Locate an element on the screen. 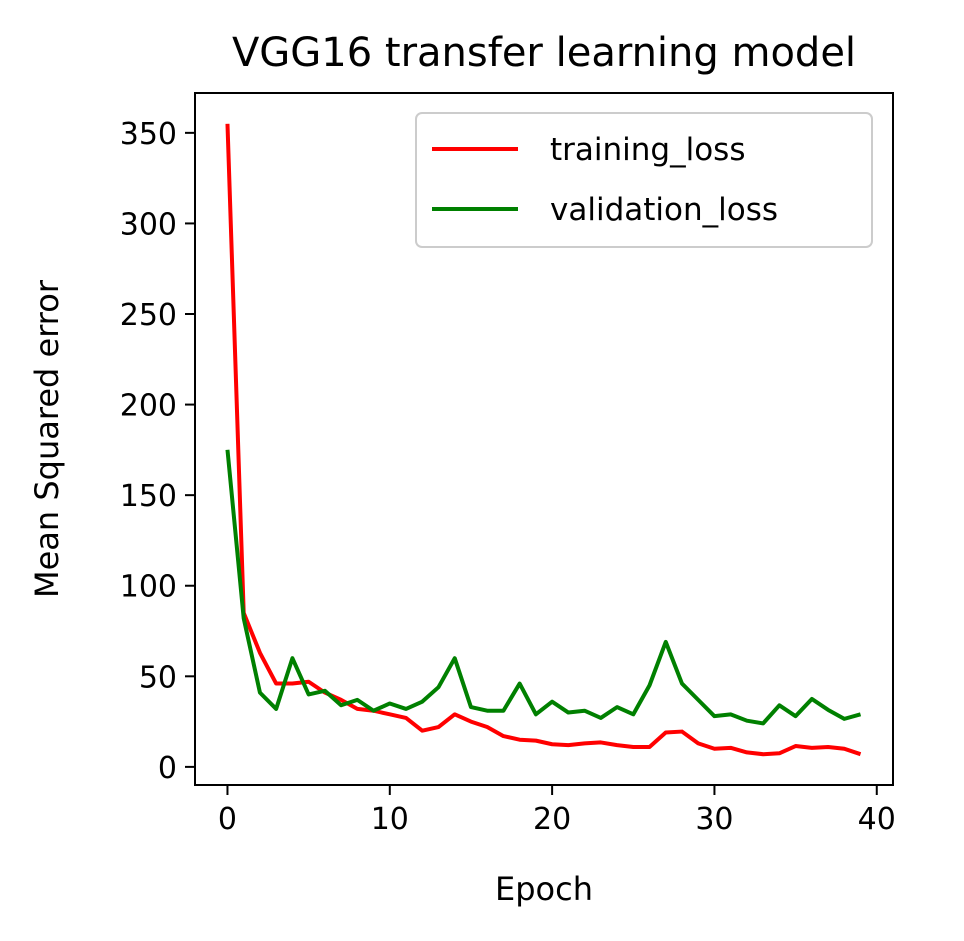 Image resolution: width=964 pixels, height=941 pixels. x-axis-label: Epoch is located at coordinates (544, 889).